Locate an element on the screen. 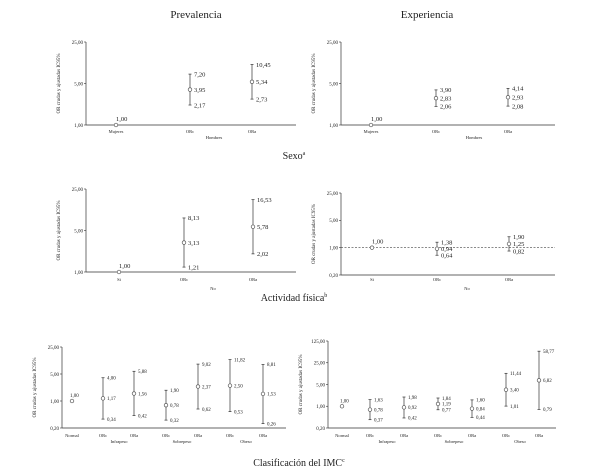  ci-low-label: 0,62 is located at coordinates (206, 410).